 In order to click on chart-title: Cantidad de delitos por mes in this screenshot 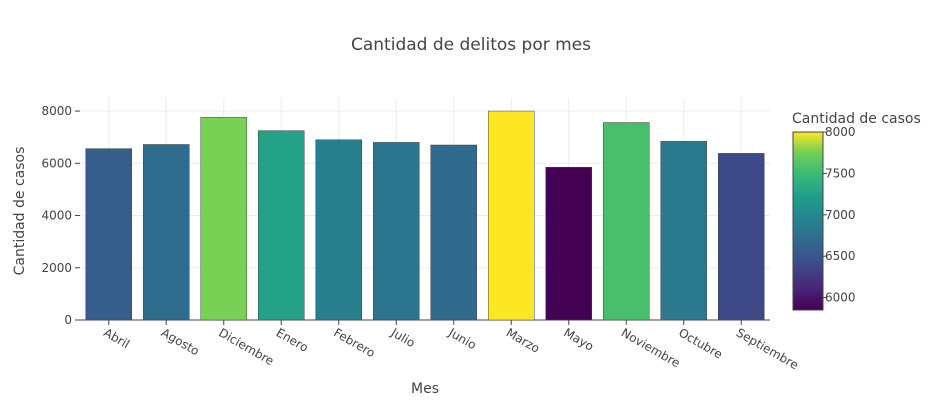, I will do `click(471, 45)`.